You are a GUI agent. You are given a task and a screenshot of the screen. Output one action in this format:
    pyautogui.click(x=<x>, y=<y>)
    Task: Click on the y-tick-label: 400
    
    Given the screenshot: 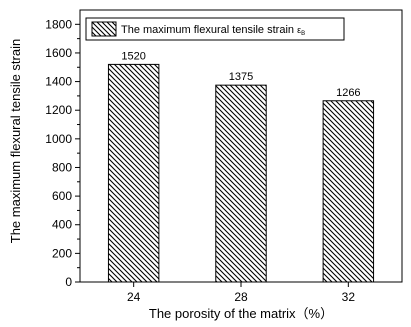 What is the action you would take?
    pyautogui.click(x=62, y=225)
    